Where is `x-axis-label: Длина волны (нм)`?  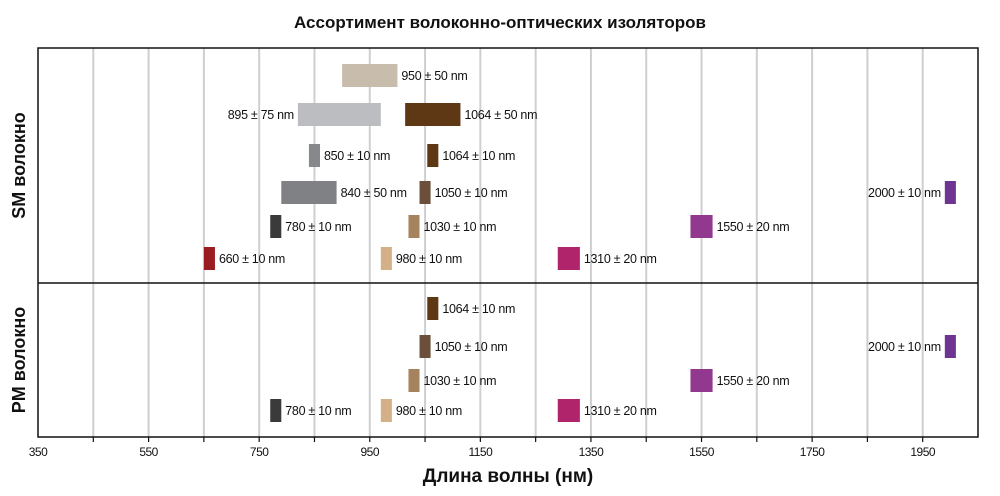 x-axis-label: Длина волны (нм) is located at coordinates (508, 476).